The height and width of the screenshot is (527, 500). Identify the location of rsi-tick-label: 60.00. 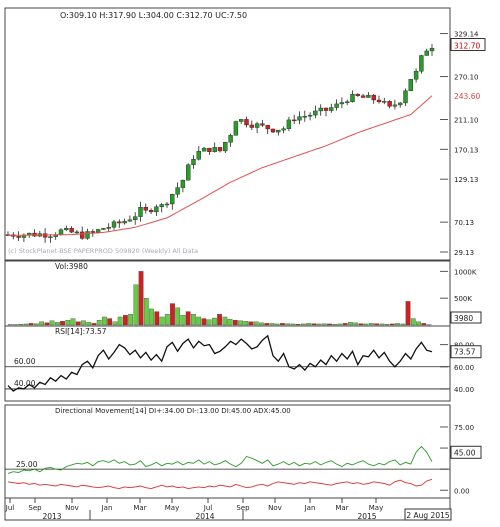
(464, 368).